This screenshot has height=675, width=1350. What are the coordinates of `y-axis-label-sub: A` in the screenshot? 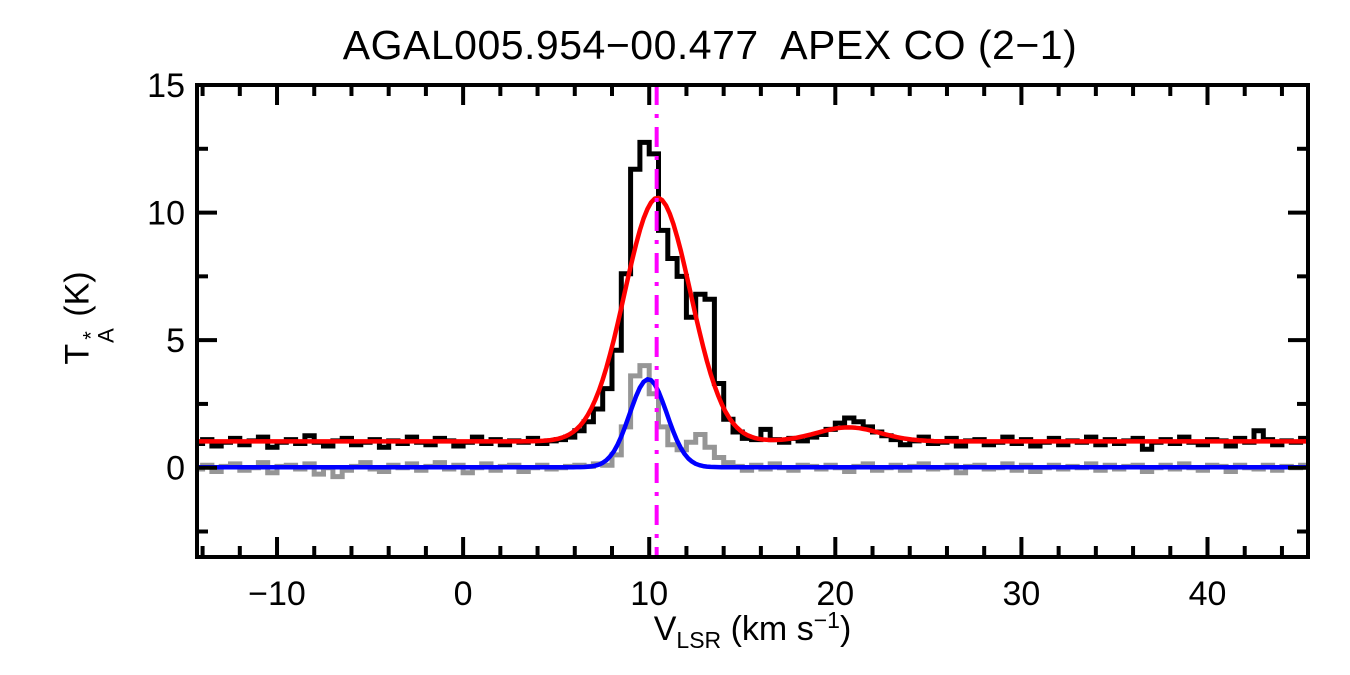 It's located at (106, 335).